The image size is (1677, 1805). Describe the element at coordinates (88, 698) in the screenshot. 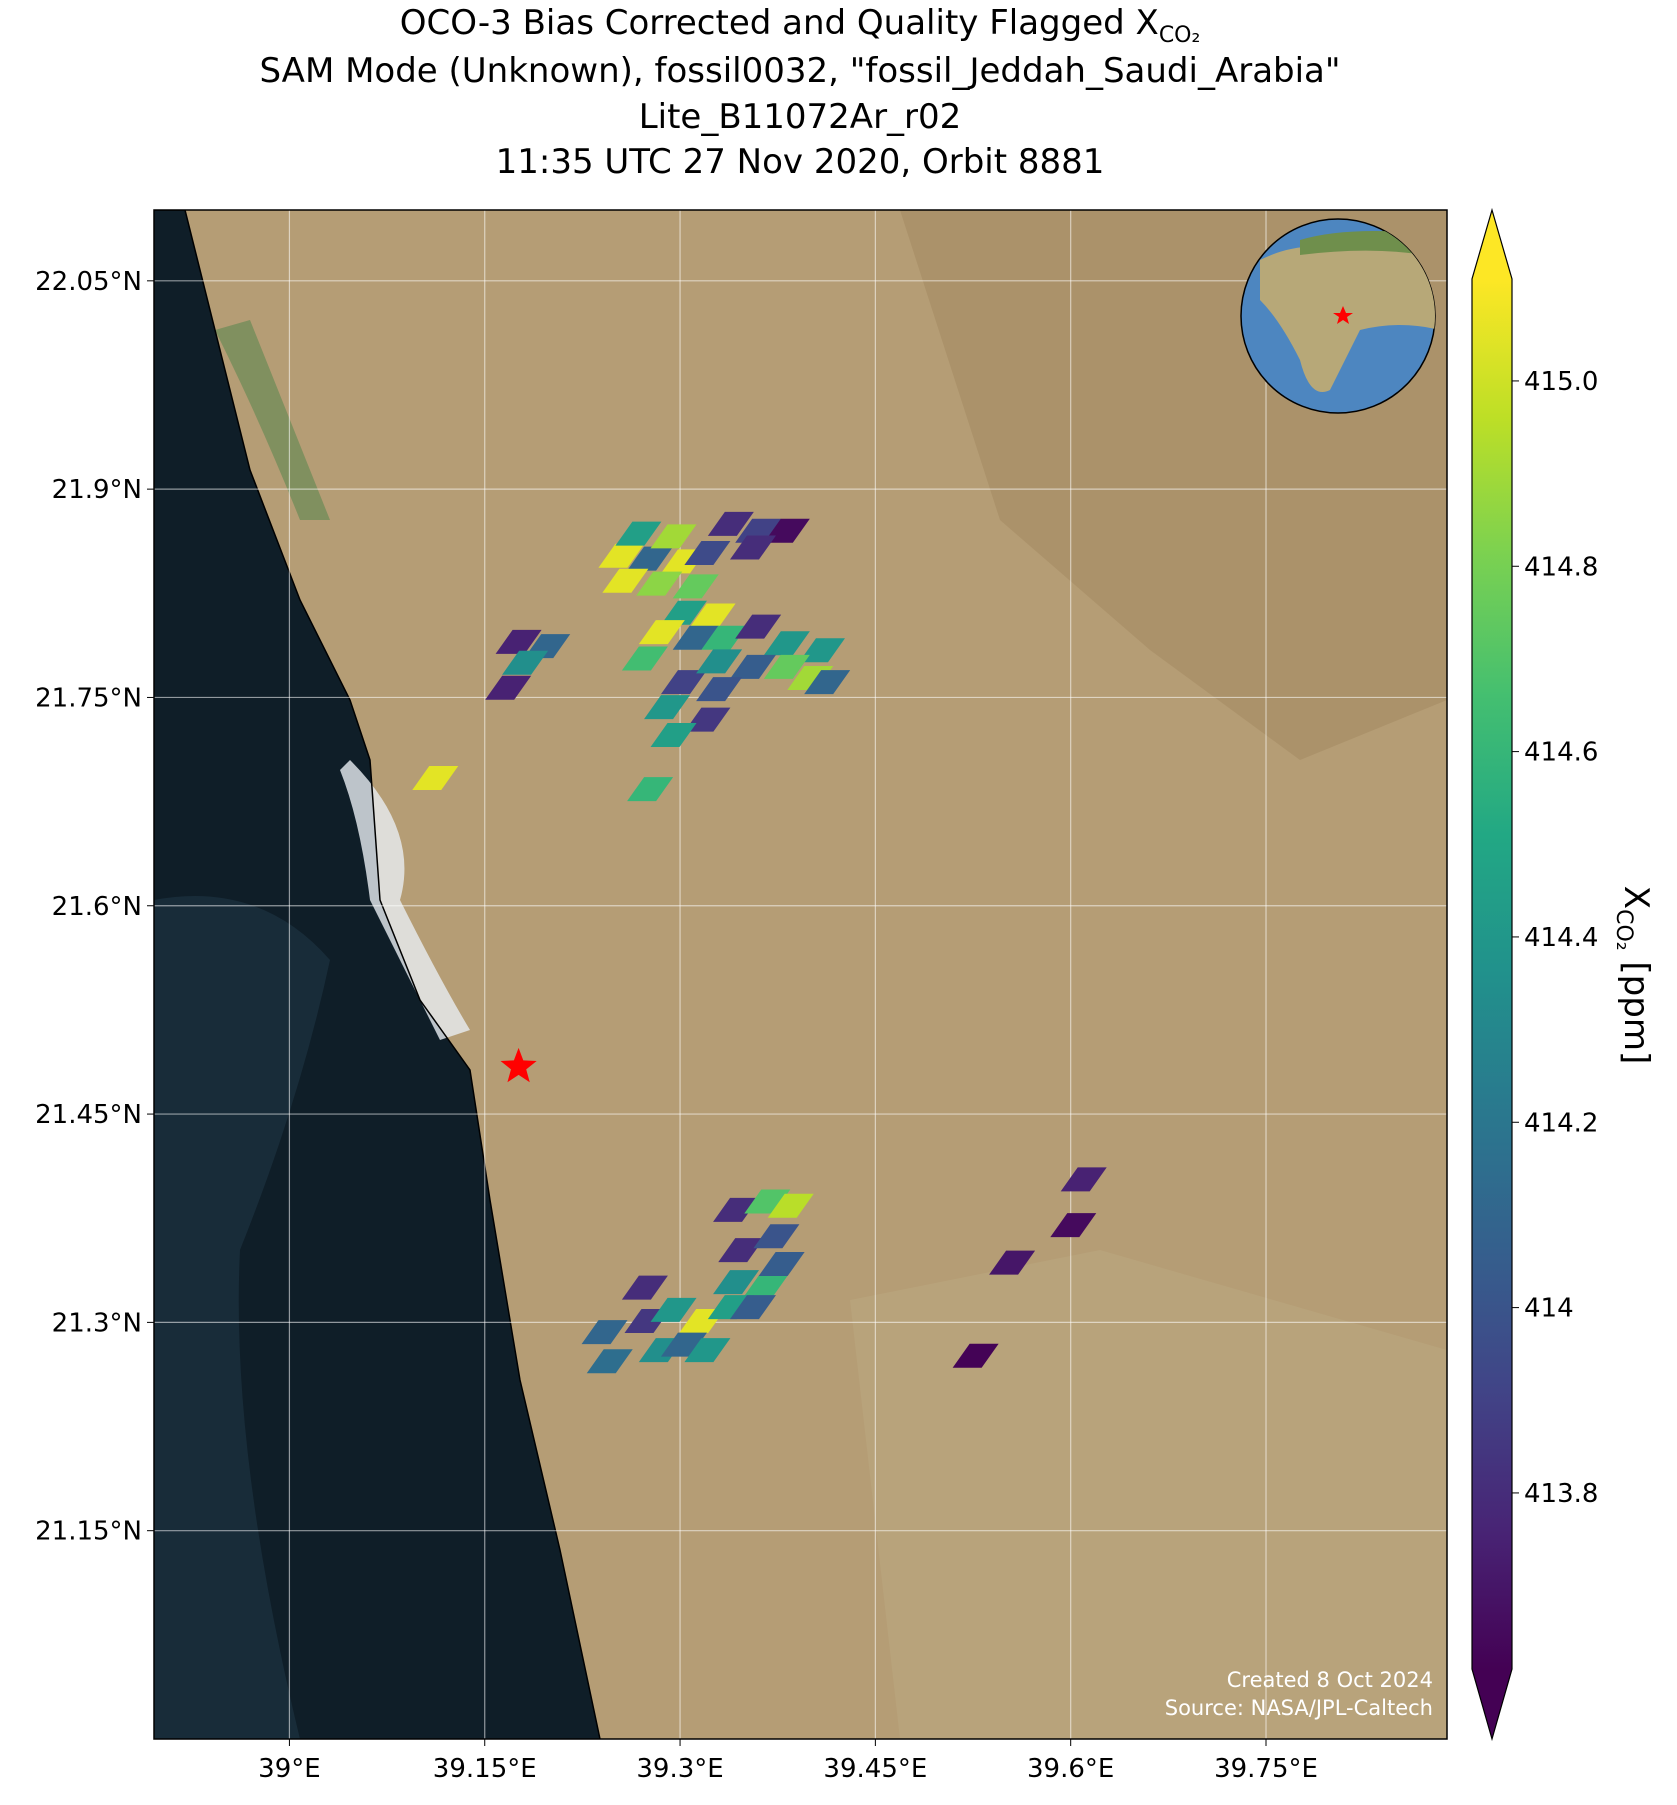

I see `y-tick-label: 21.75°N` at that location.